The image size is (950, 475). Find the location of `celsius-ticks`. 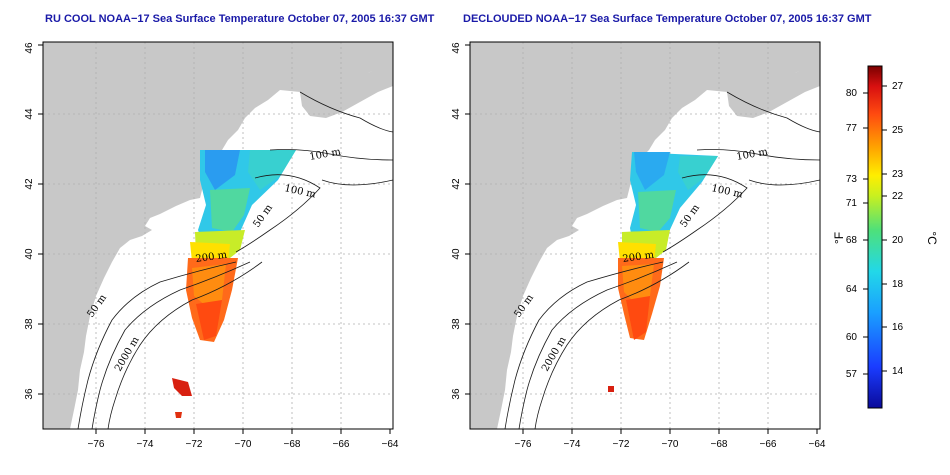

celsius-ticks is located at coordinates (884, 228).